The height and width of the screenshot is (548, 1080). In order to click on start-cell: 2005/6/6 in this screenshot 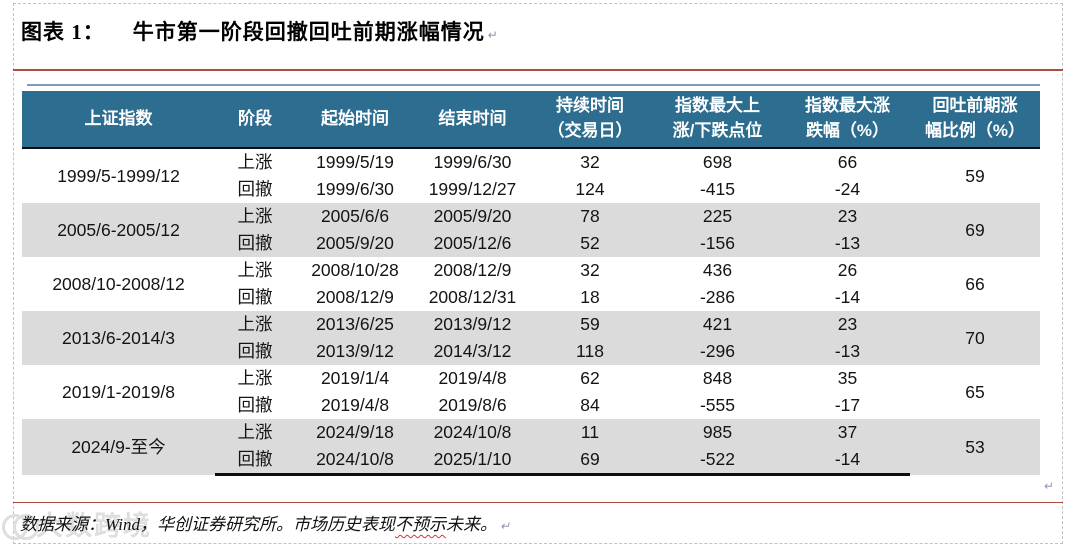, I will do `click(355, 216)`.